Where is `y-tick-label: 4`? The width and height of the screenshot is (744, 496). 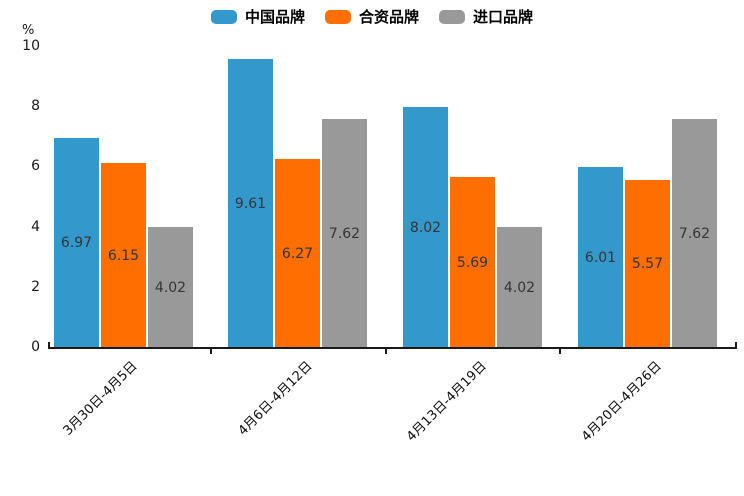
y-tick-label: 4 is located at coordinates (35, 226).